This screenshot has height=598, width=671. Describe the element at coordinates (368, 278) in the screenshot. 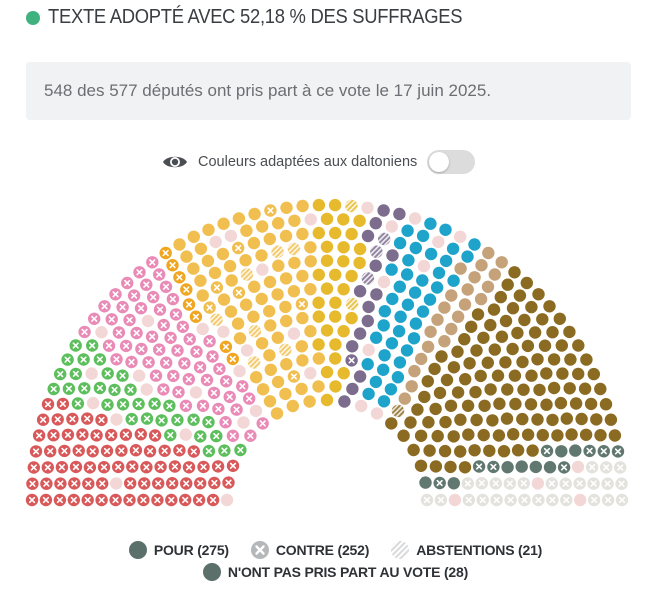

I see `abstention-mark` at that location.